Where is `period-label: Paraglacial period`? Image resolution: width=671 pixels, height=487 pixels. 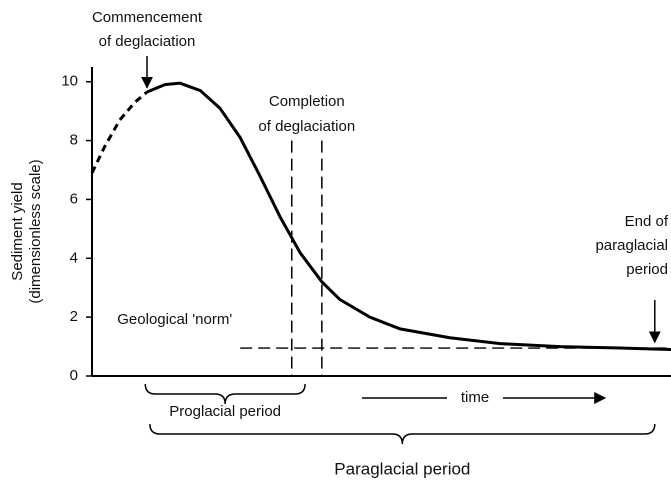
period-label: Paraglacial period is located at coordinates (402, 468).